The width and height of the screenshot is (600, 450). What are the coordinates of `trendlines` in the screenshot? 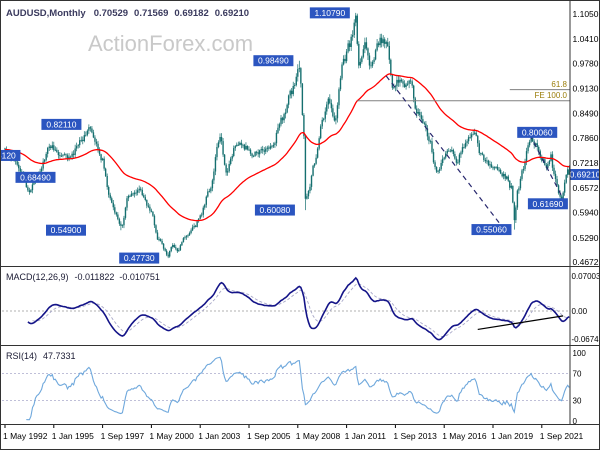 It's located at (474, 151).